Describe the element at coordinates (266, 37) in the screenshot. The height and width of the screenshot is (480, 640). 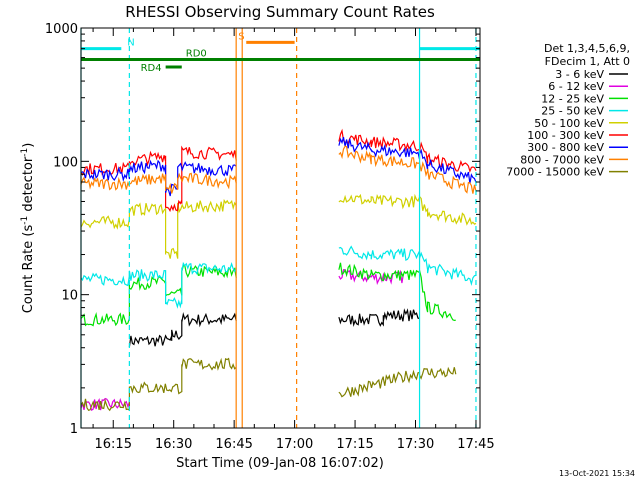
I see `flag-s: S` at that location.